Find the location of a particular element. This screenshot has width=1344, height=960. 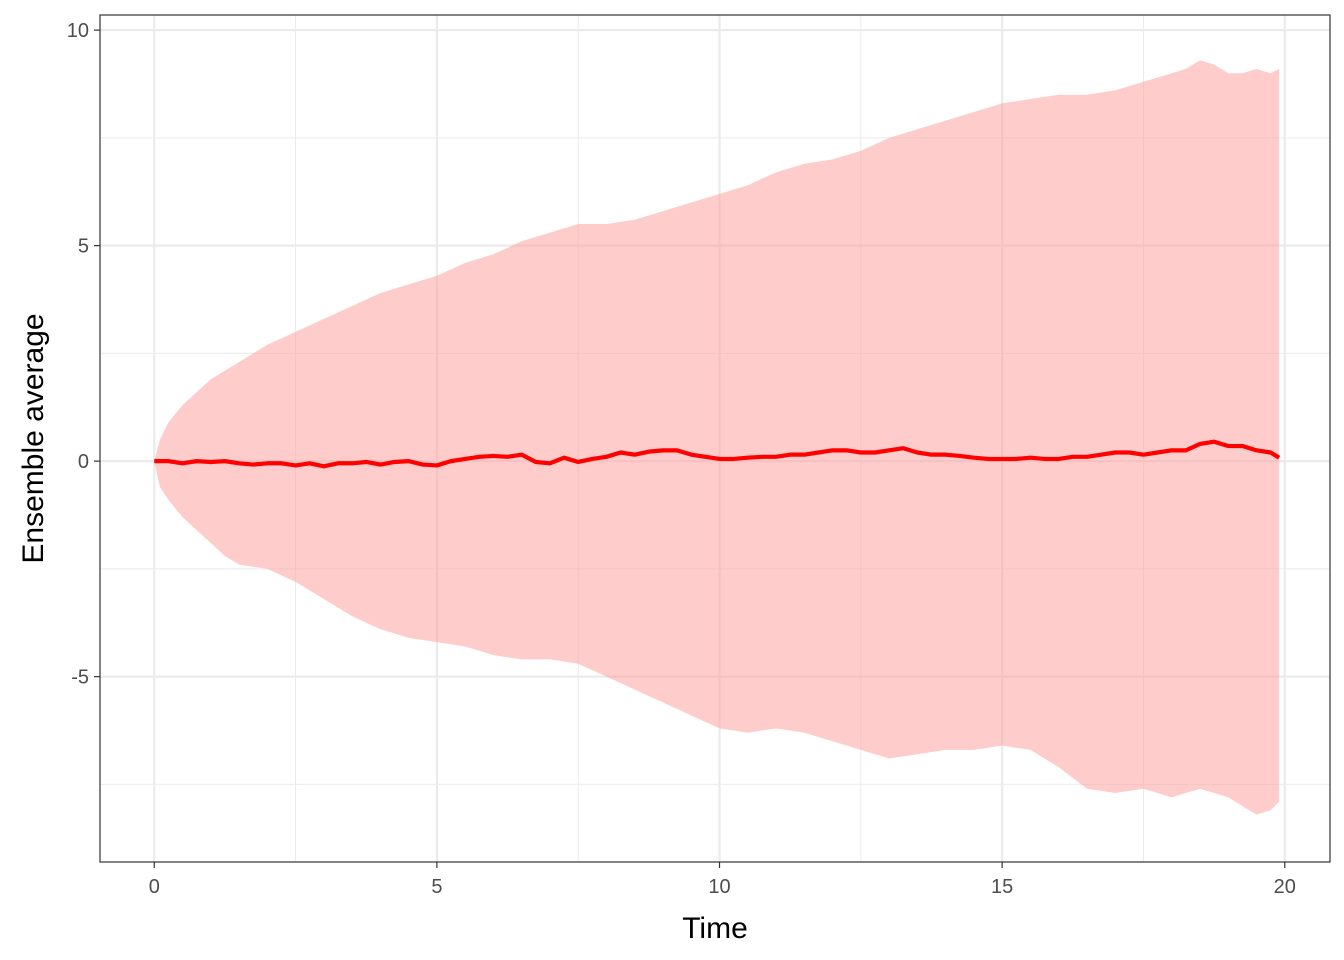

x-tick-label: 10 is located at coordinates (719, 887).